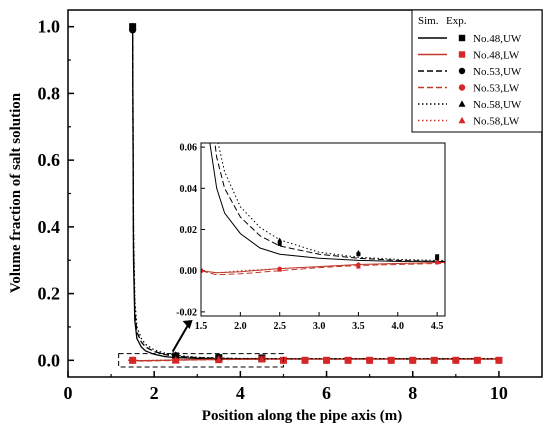  What do you see at coordinates (302, 416) in the screenshot?
I see `x-axis-label: Position along the pipe axis (m)` at bounding box center [302, 416].